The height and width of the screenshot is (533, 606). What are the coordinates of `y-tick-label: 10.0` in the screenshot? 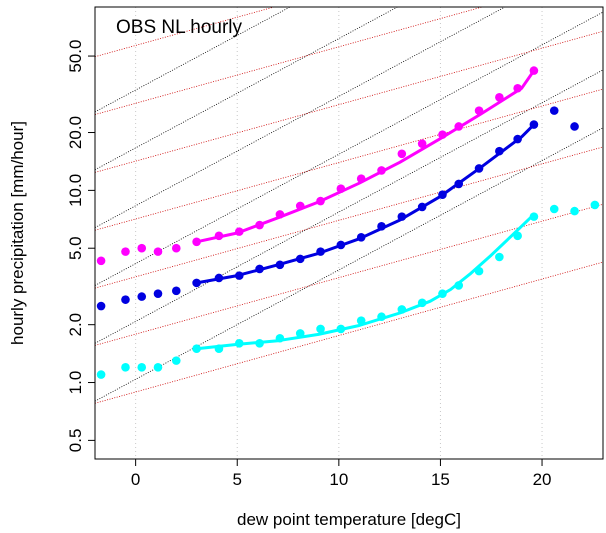 It's located at (75, 190).